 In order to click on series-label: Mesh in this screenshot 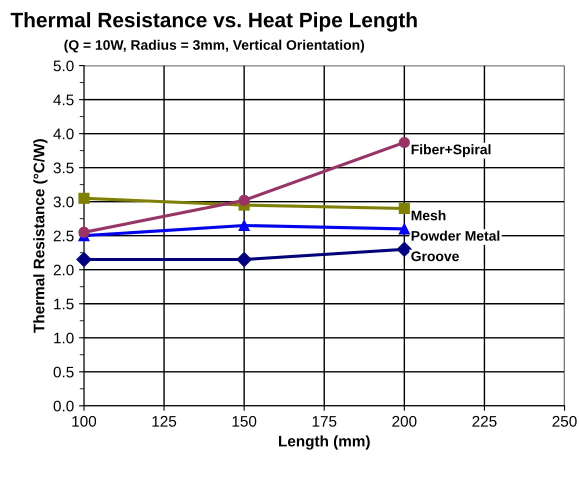, I will do `click(429, 215)`.